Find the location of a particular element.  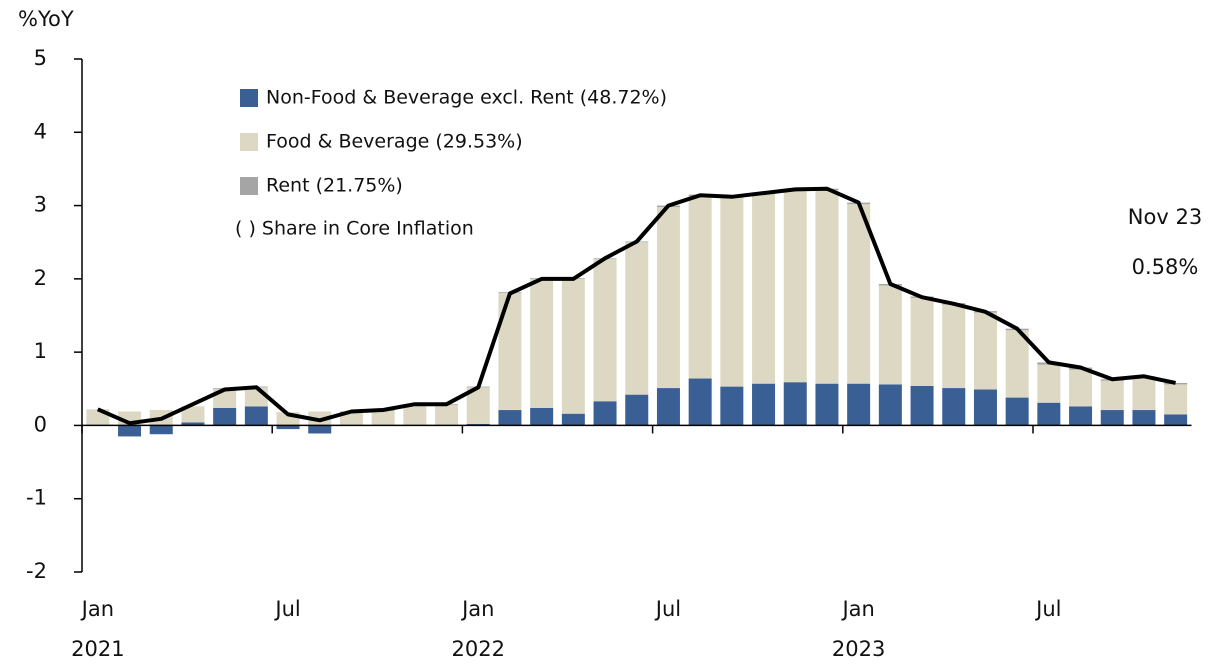

y-tick-label: 3 is located at coordinates (40, 205).